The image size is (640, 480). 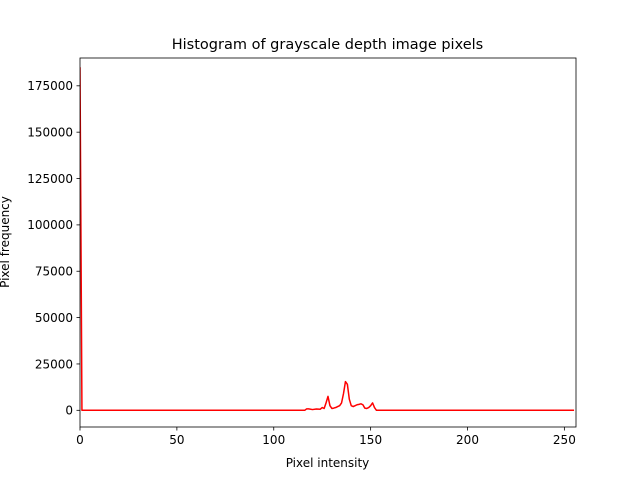 I want to click on x-tick-label: 200, so click(x=467, y=440).